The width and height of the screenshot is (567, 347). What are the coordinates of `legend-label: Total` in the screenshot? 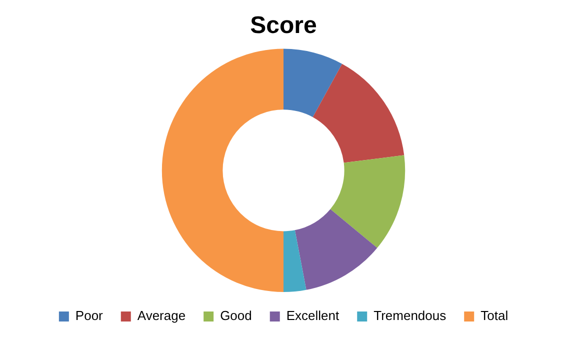 It's located at (494, 316).